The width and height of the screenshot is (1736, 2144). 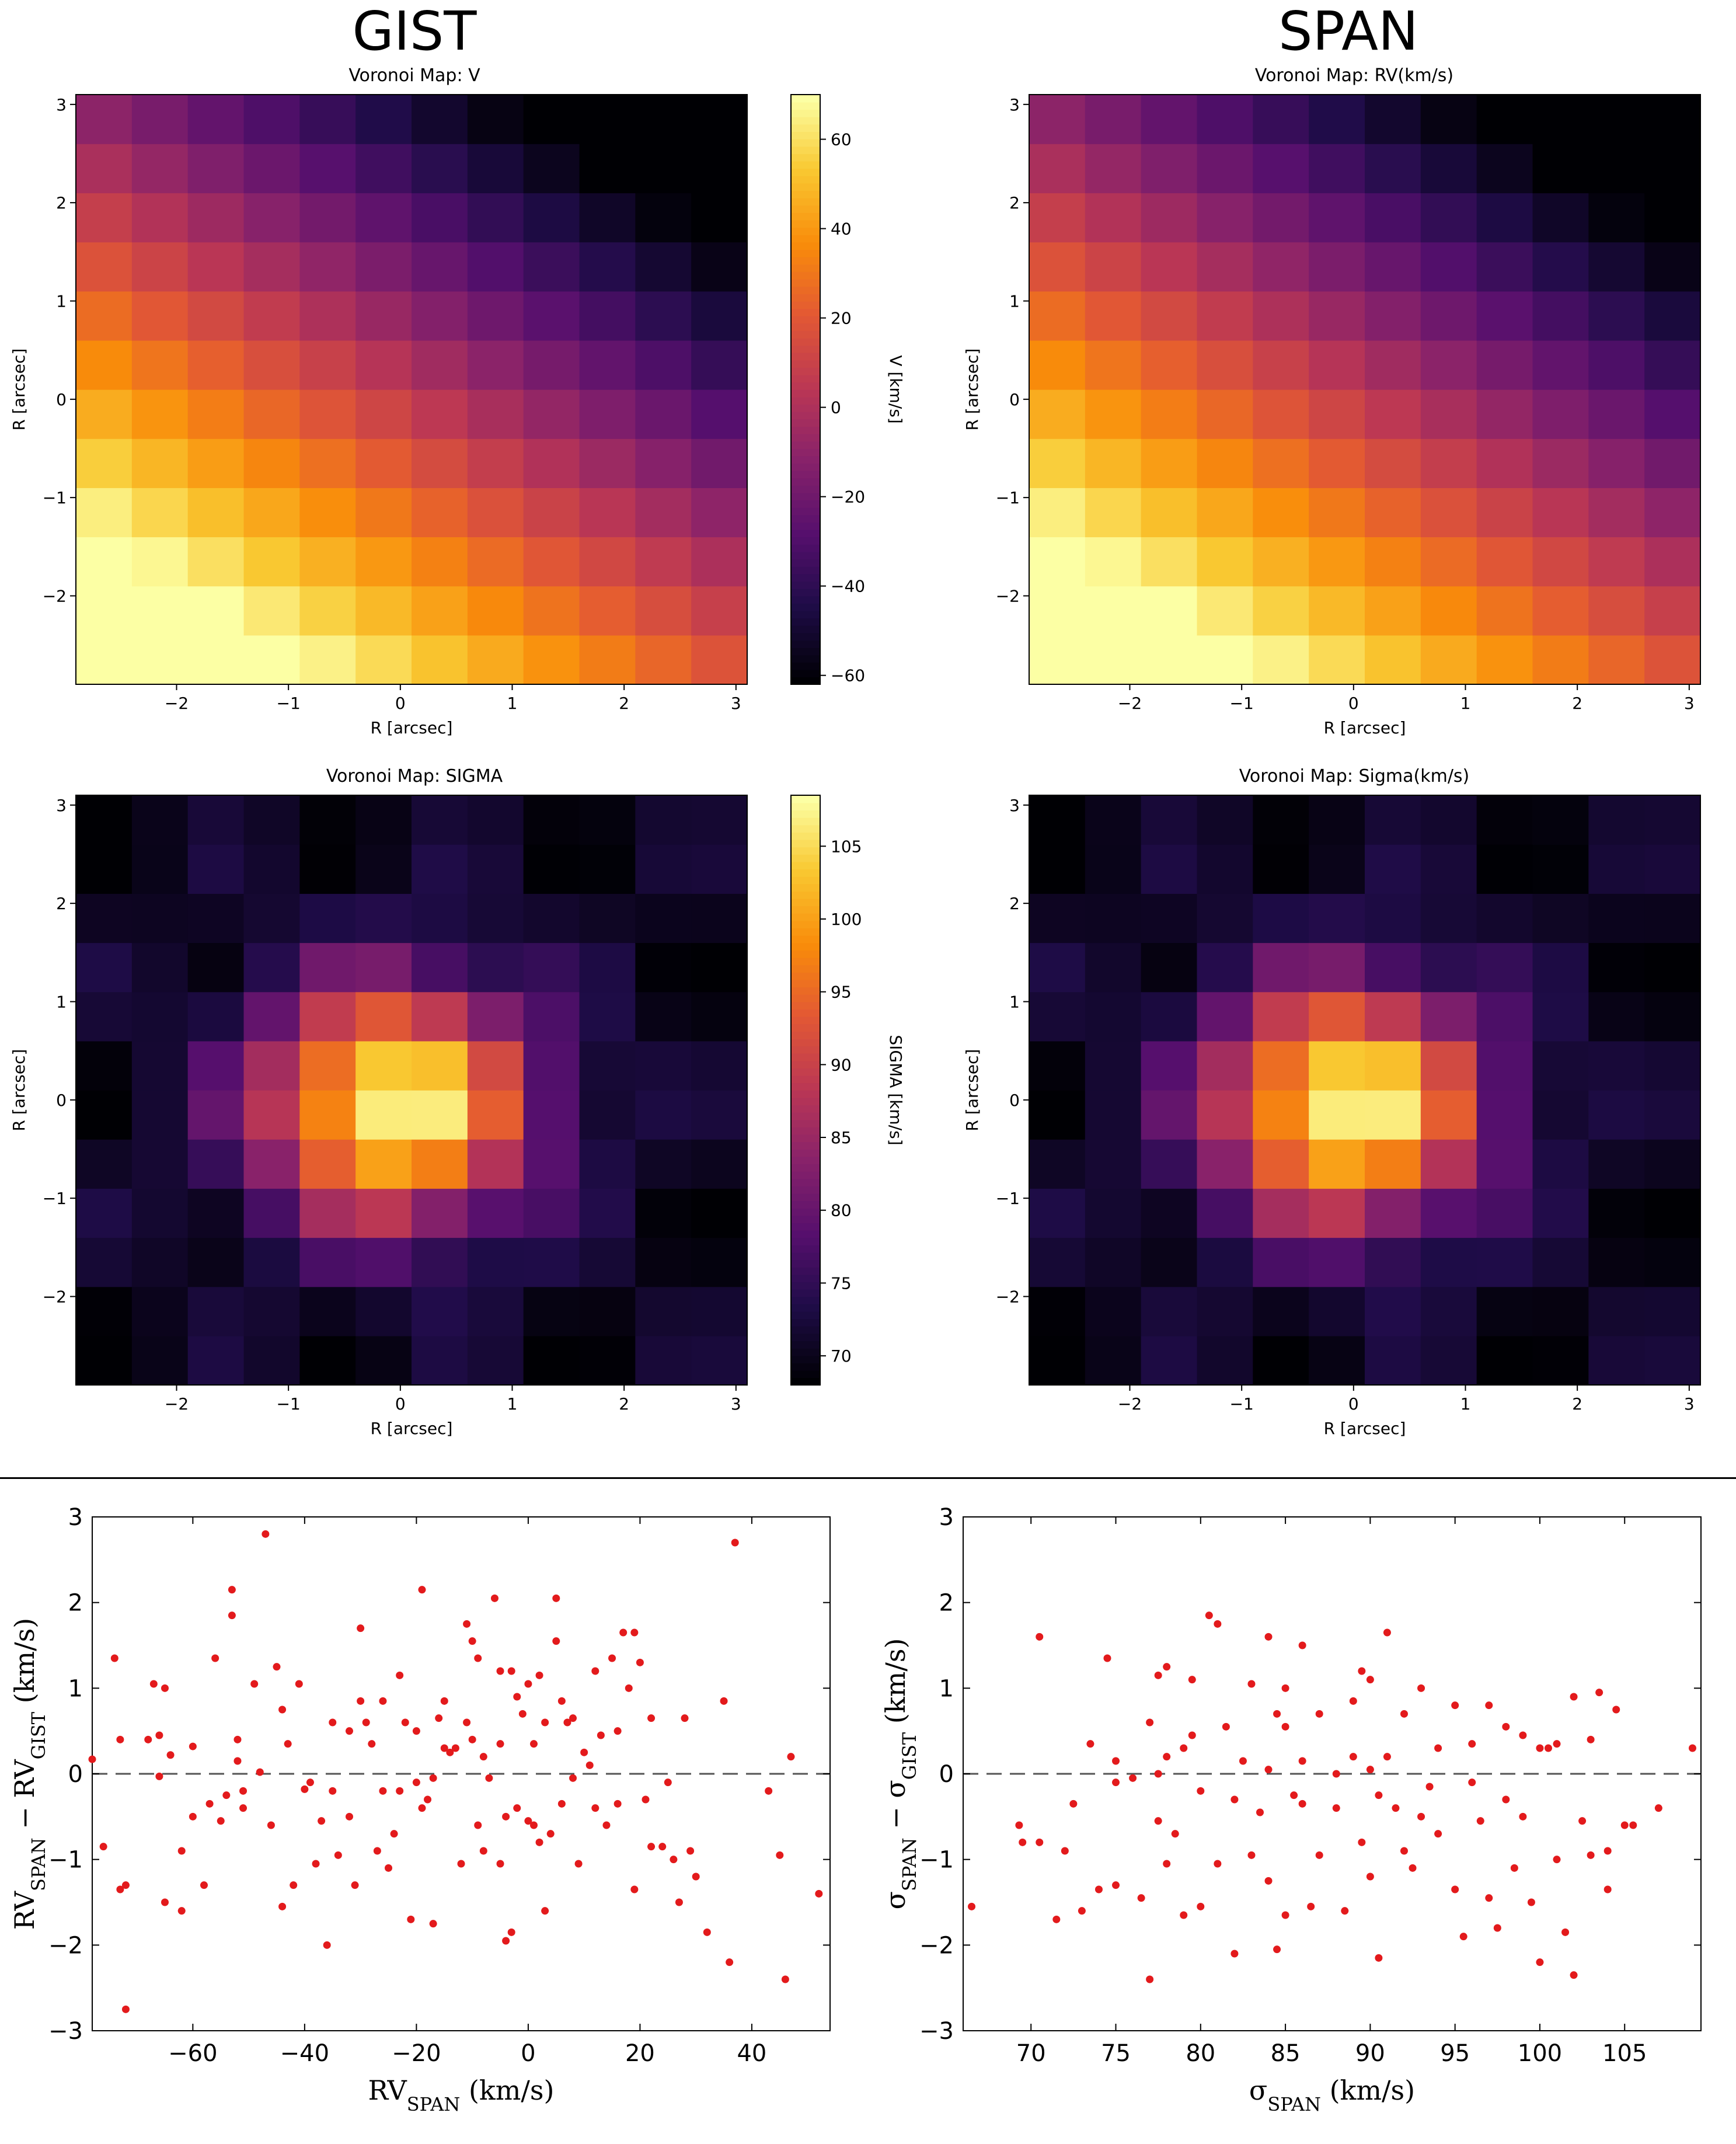 What do you see at coordinates (65, 2031) in the screenshot?
I see `y-tick-label: −3` at bounding box center [65, 2031].